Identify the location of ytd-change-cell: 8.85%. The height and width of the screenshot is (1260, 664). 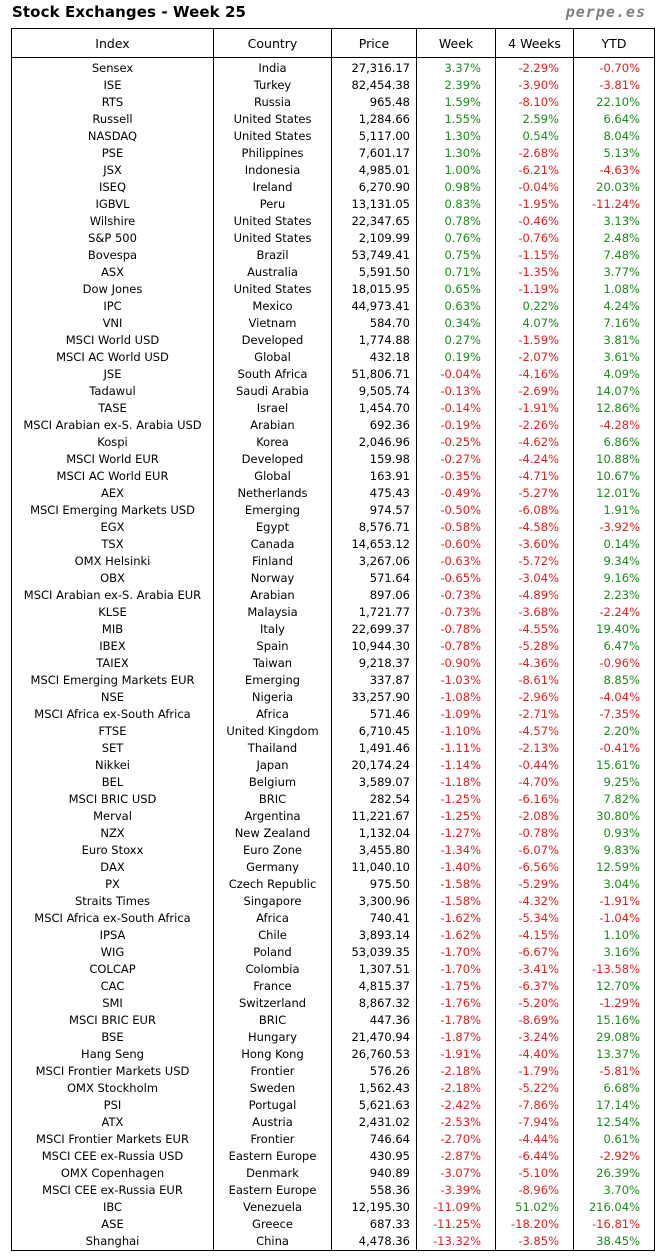
(614, 680).